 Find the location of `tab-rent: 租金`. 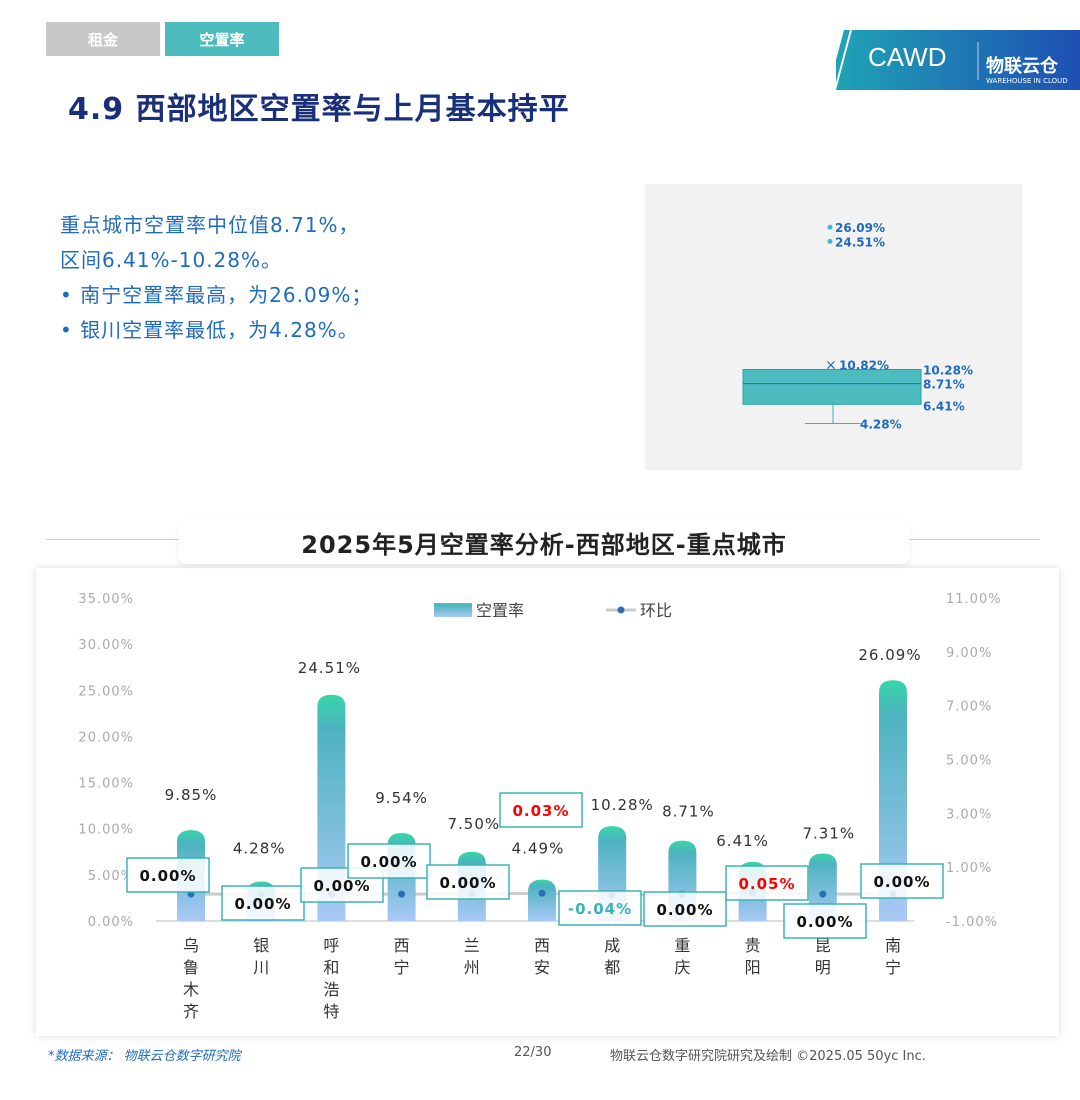

tab-rent: 租金 is located at coordinates (103, 39).